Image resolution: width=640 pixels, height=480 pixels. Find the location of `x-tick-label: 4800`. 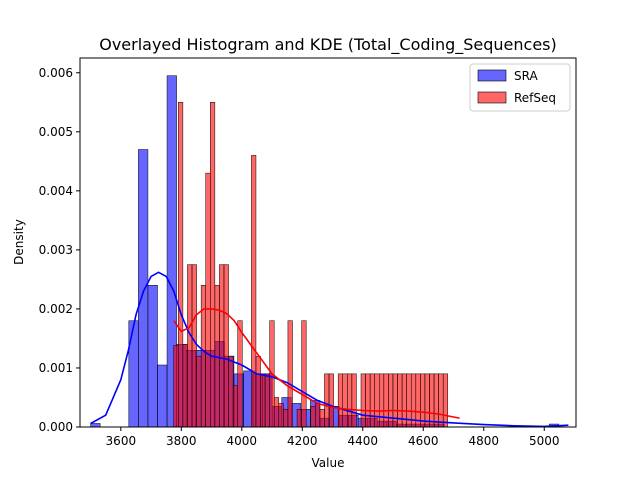

x-tick-label: 4800 is located at coordinates (483, 441).